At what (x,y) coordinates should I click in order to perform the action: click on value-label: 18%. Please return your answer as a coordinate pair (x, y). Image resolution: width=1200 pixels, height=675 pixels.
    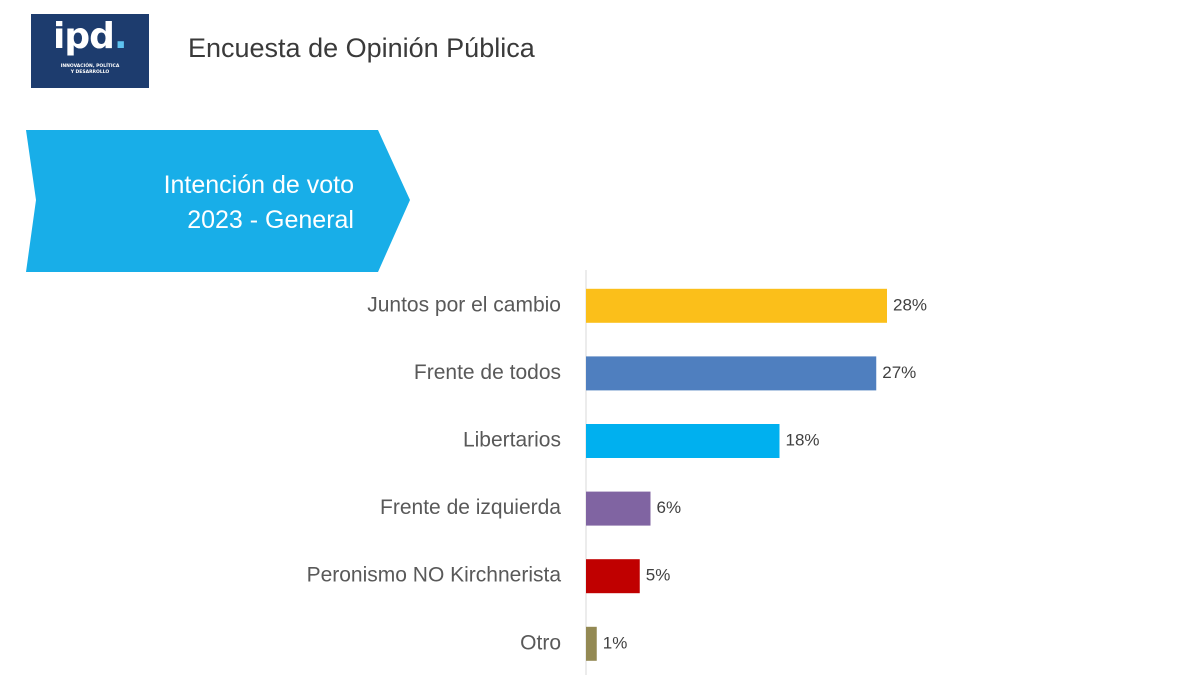
    Looking at the image, I should click on (803, 439).